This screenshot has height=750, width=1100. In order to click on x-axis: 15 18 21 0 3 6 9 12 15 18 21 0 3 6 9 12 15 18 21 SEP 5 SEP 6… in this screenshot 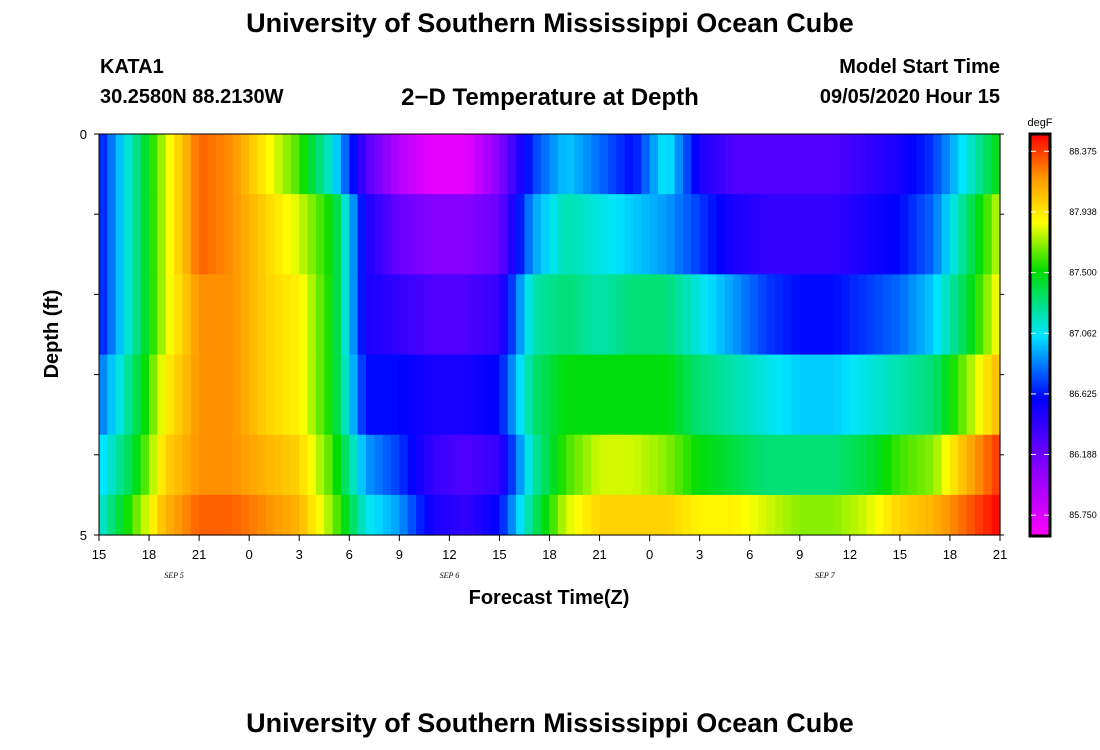, I will do `click(549, 557)`.